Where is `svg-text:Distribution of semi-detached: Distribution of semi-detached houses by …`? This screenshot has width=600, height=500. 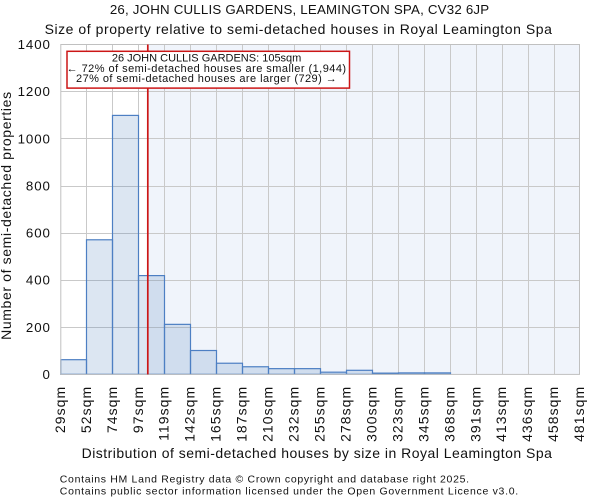
svg-text:Distribution of semi-detached: Distribution of semi-detached houses by … is located at coordinates (317, 453).